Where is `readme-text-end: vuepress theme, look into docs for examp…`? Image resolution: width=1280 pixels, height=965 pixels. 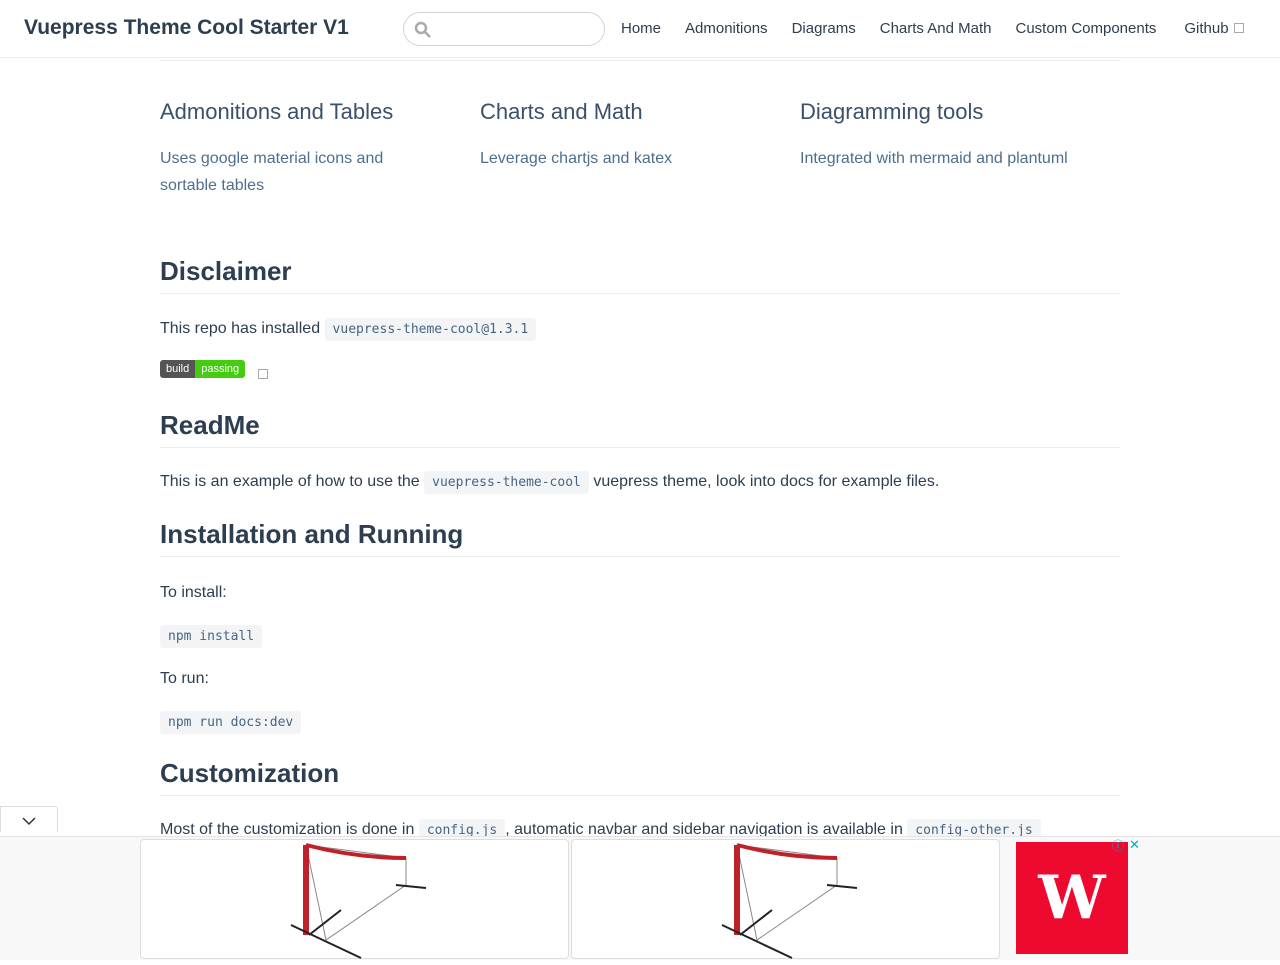
readme-text-end: vuepress theme, look into docs for examp… is located at coordinates (766, 481).